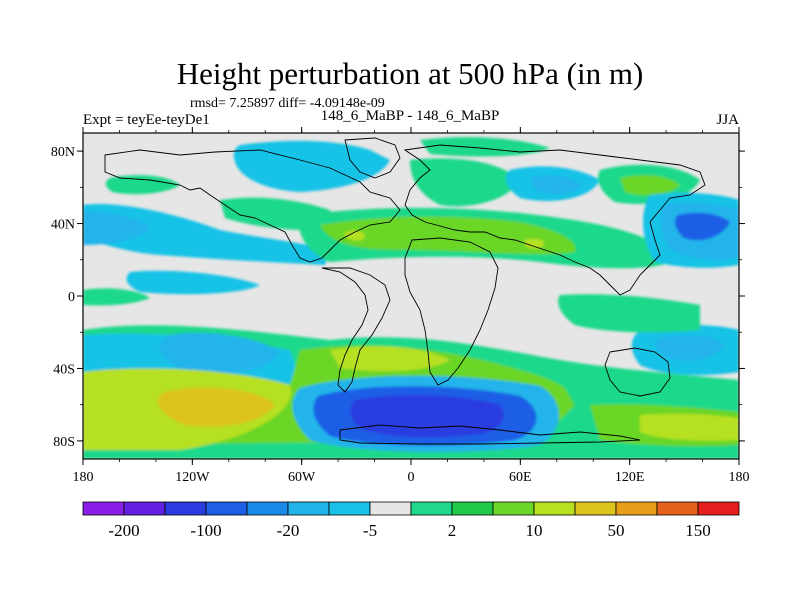 Image resolution: width=800 pixels, height=600 pixels. I want to click on x-tick-label: 60W, so click(302, 477).